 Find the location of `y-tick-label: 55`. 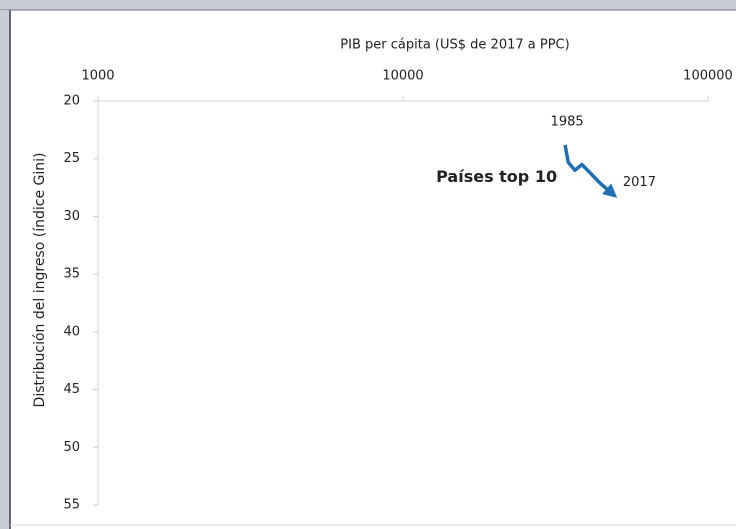

y-tick-label: 55 is located at coordinates (71, 505).